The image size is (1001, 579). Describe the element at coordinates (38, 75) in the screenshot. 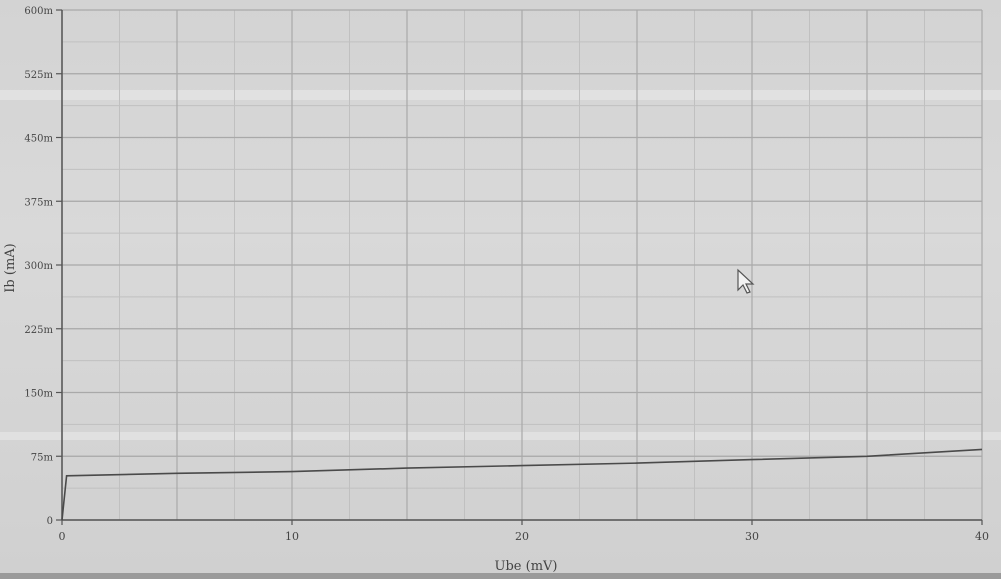

I see `y-tick-label: 525m` at that location.